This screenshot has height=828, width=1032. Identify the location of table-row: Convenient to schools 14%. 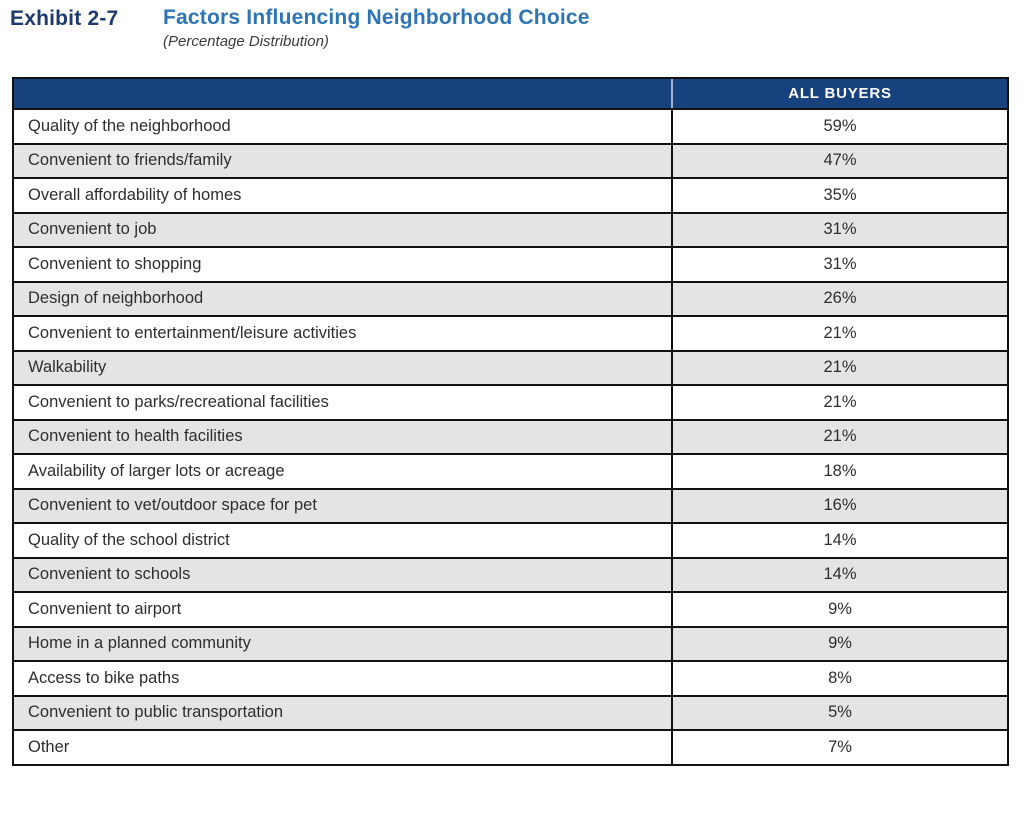
(510, 574).